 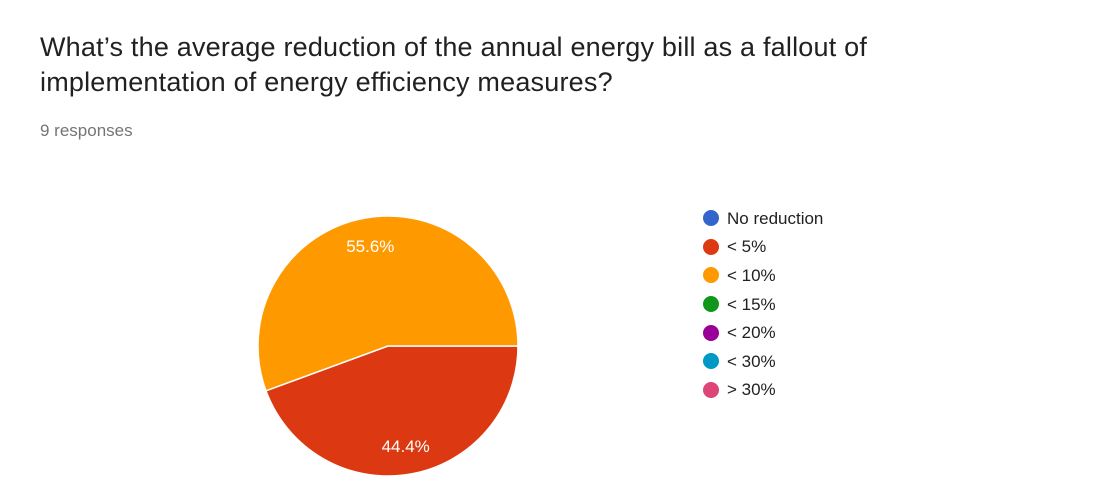 What do you see at coordinates (751, 361) in the screenshot?
I see `legend-label: < 30%` at bounding box center [751, 361].